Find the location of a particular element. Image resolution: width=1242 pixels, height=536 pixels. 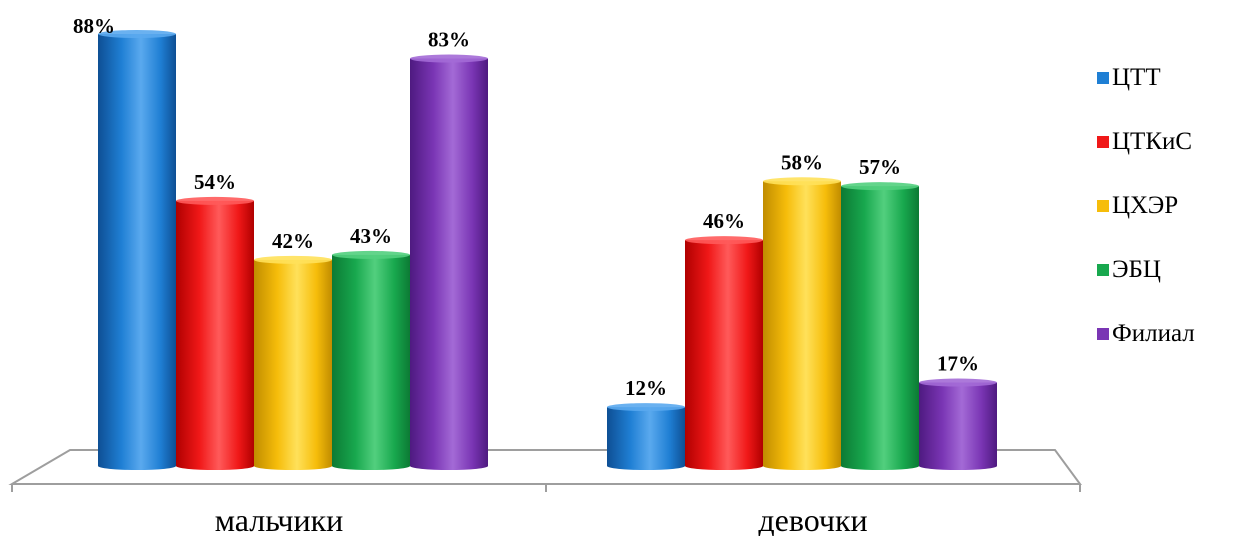

data-label: 12% is located at coordinates (646, 388).